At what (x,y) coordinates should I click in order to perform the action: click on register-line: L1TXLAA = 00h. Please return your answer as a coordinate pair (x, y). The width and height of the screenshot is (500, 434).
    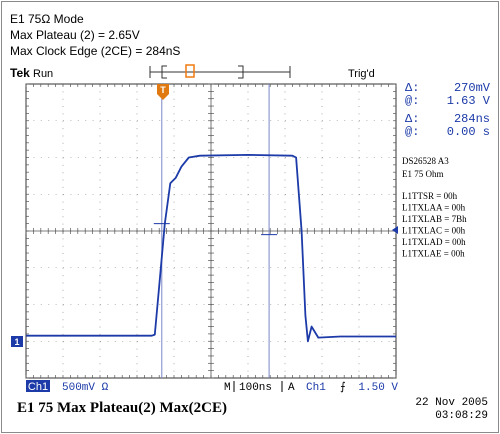
    Looking at the image, I should click on (434, 208).